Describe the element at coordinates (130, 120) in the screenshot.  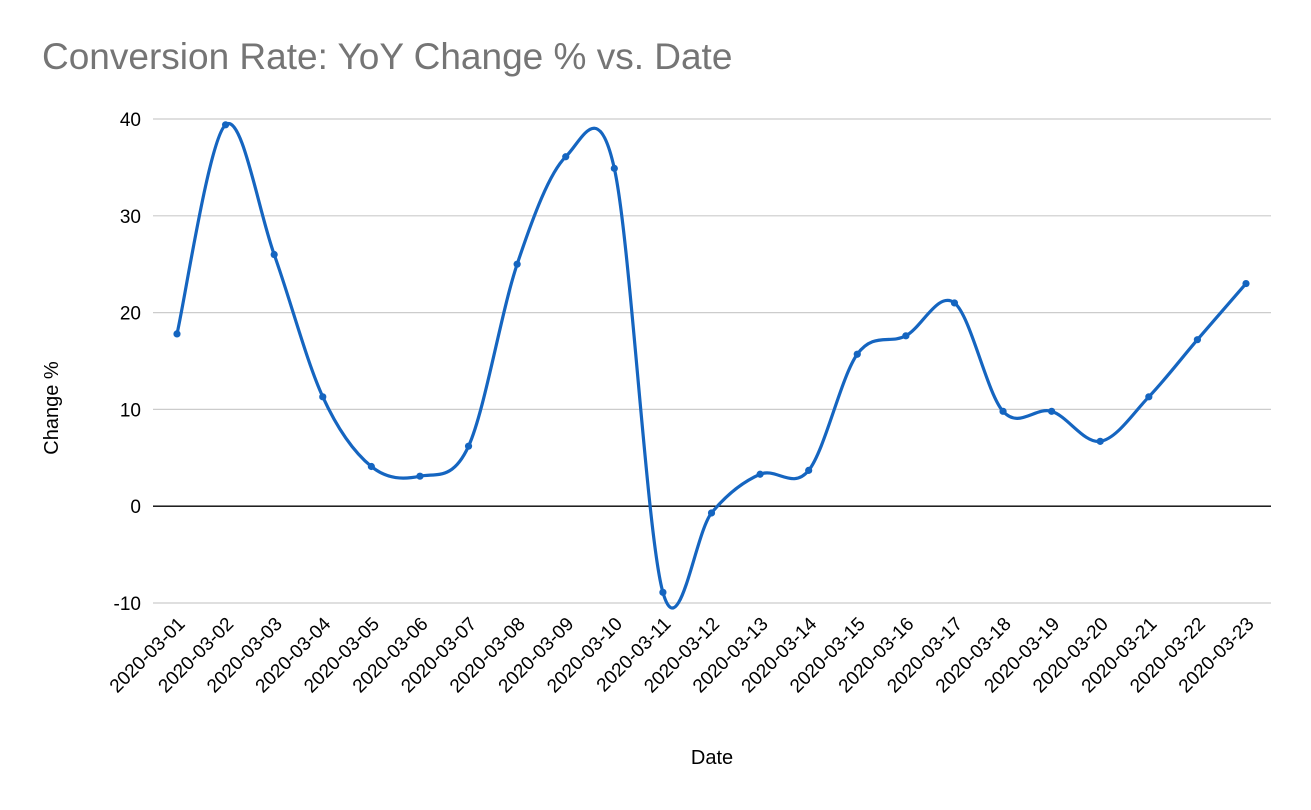
I see `y-tick-label: 40` at that location.